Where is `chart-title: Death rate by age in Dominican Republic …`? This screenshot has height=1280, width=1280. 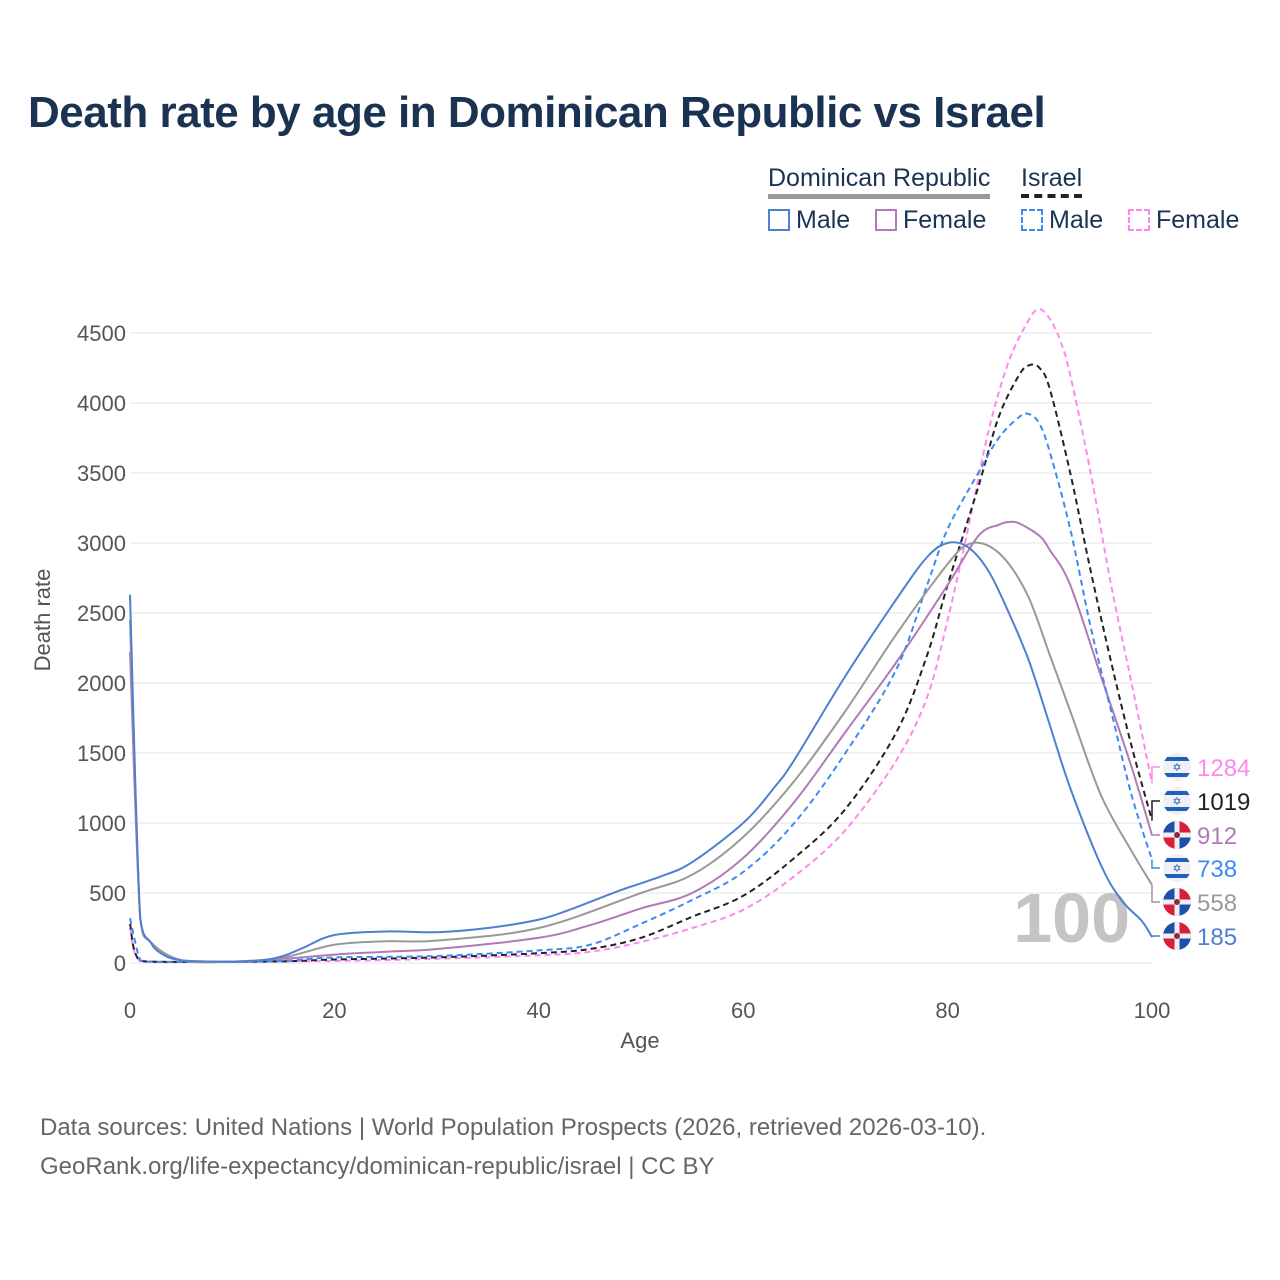 chart-title: Death rate by age in Dominican Republic … is located at coordinates (537, 112).